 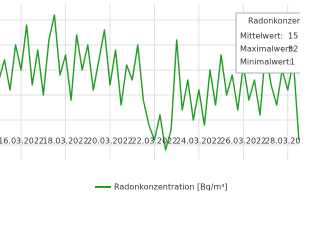 I want to click on stats-value: 32, so click(x=293, y=49).